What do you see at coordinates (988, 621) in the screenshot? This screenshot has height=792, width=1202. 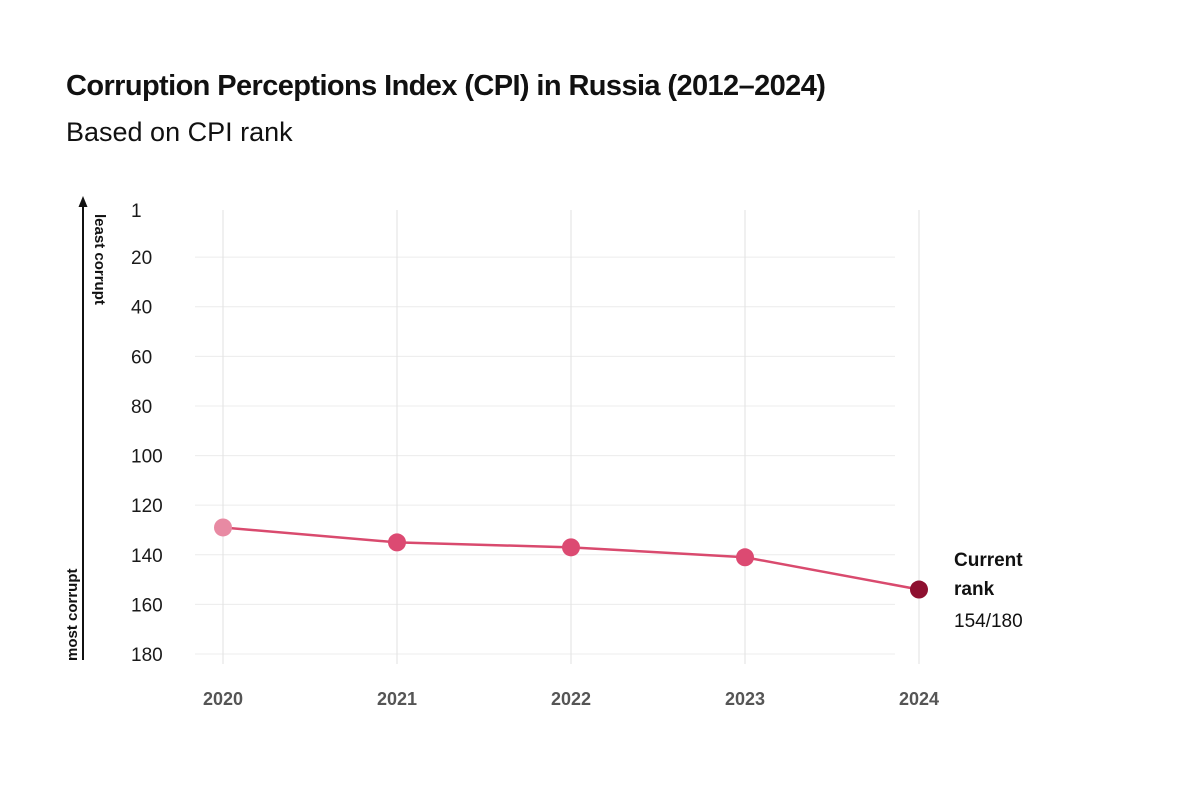 I see `annotation-value: 154/180` at bounding box center [988, 621].